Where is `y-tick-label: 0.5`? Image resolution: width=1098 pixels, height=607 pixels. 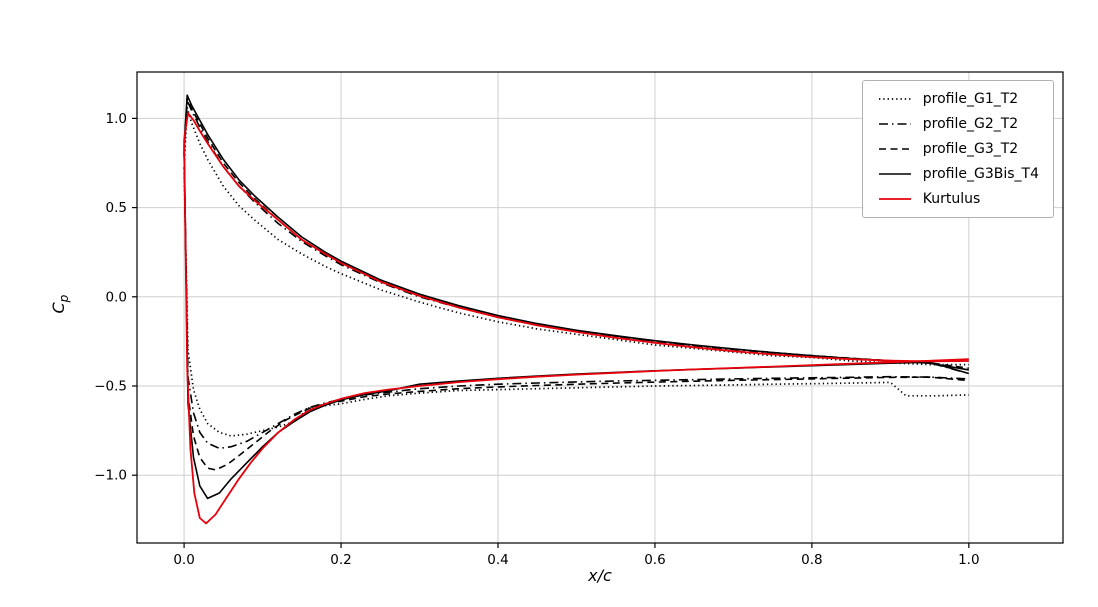 y-tick-label: 0.5 is located at coordinates (116, 208).